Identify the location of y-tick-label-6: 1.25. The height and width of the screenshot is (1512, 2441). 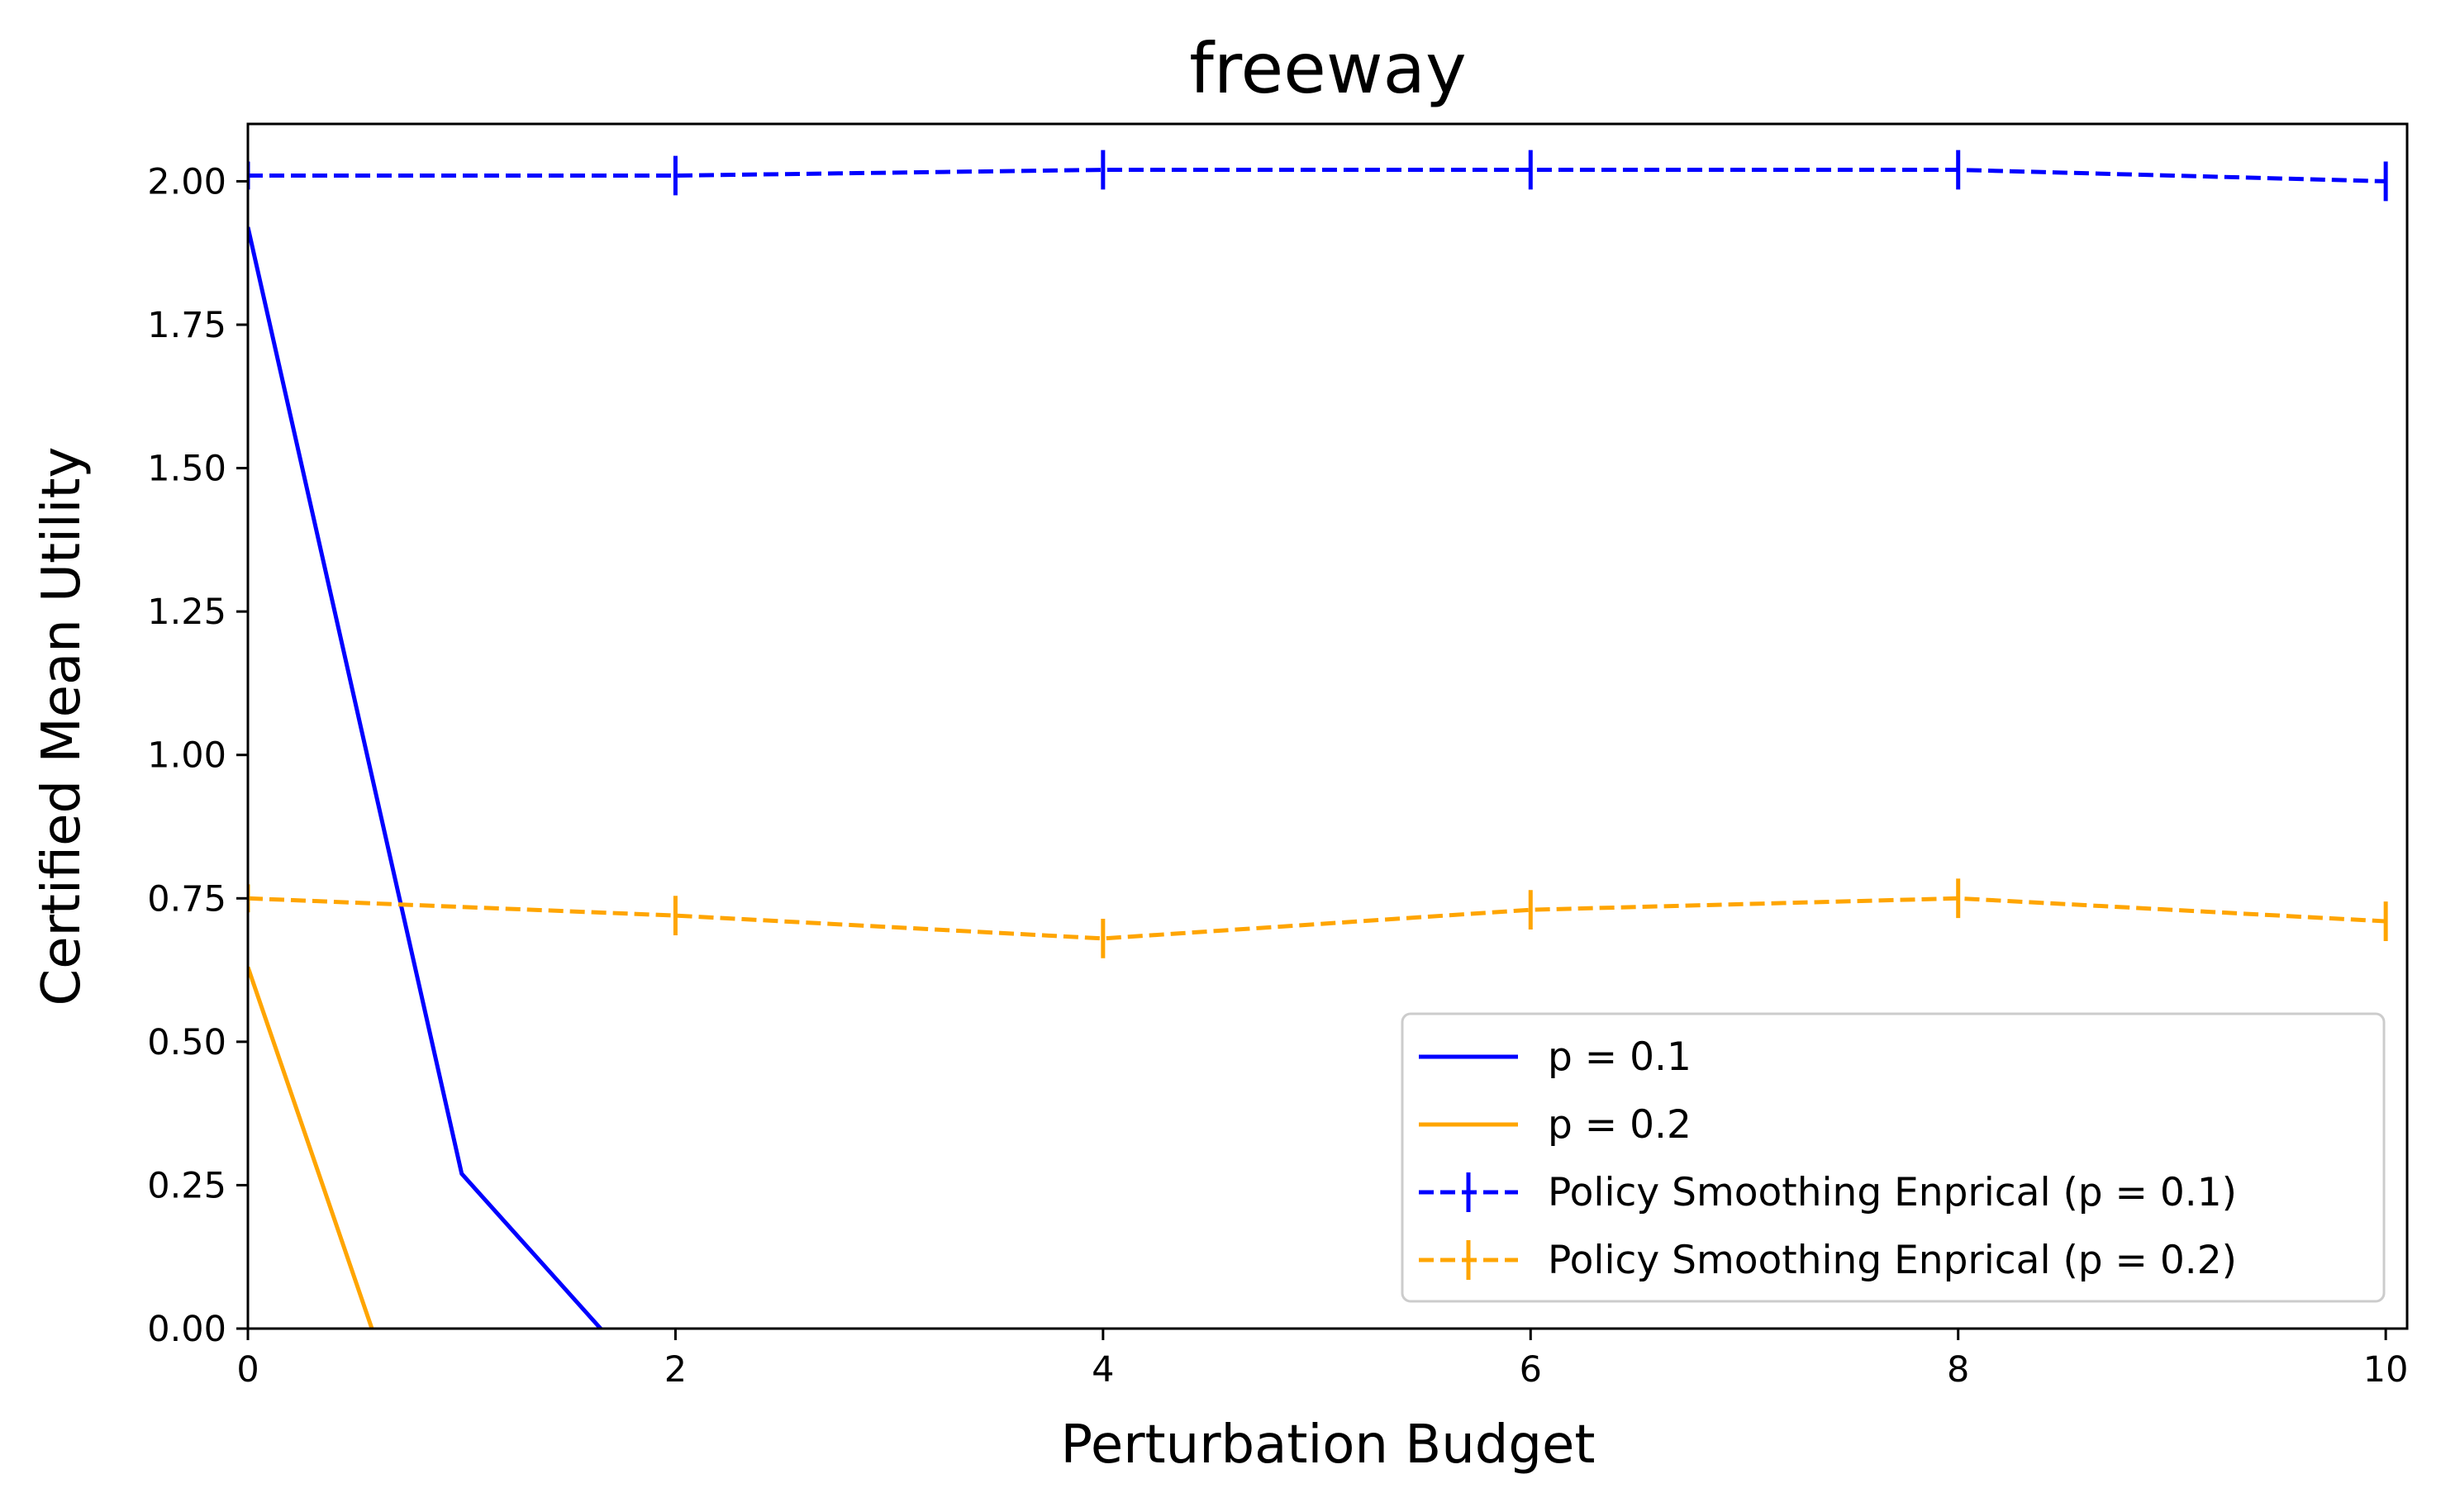
(187, 612).